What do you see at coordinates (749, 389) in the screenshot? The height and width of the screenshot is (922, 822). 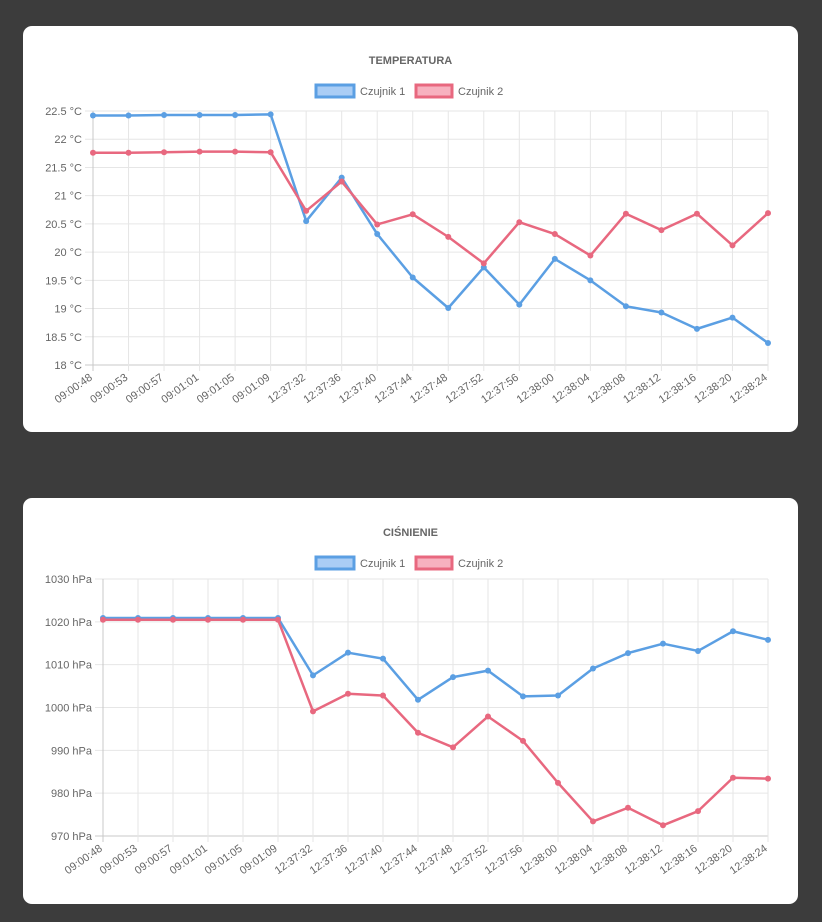 I see `x-tick-label: 12:38:24` at bounding box center [749, 389].